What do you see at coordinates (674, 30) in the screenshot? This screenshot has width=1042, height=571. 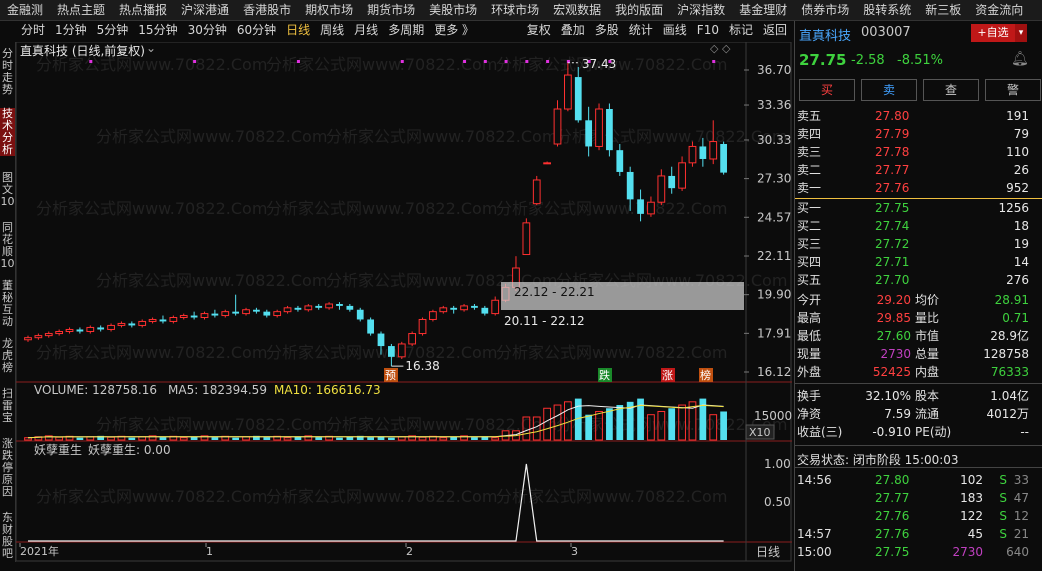 I see `toolbar-tool: 画线` at bounding box center [674, 30].